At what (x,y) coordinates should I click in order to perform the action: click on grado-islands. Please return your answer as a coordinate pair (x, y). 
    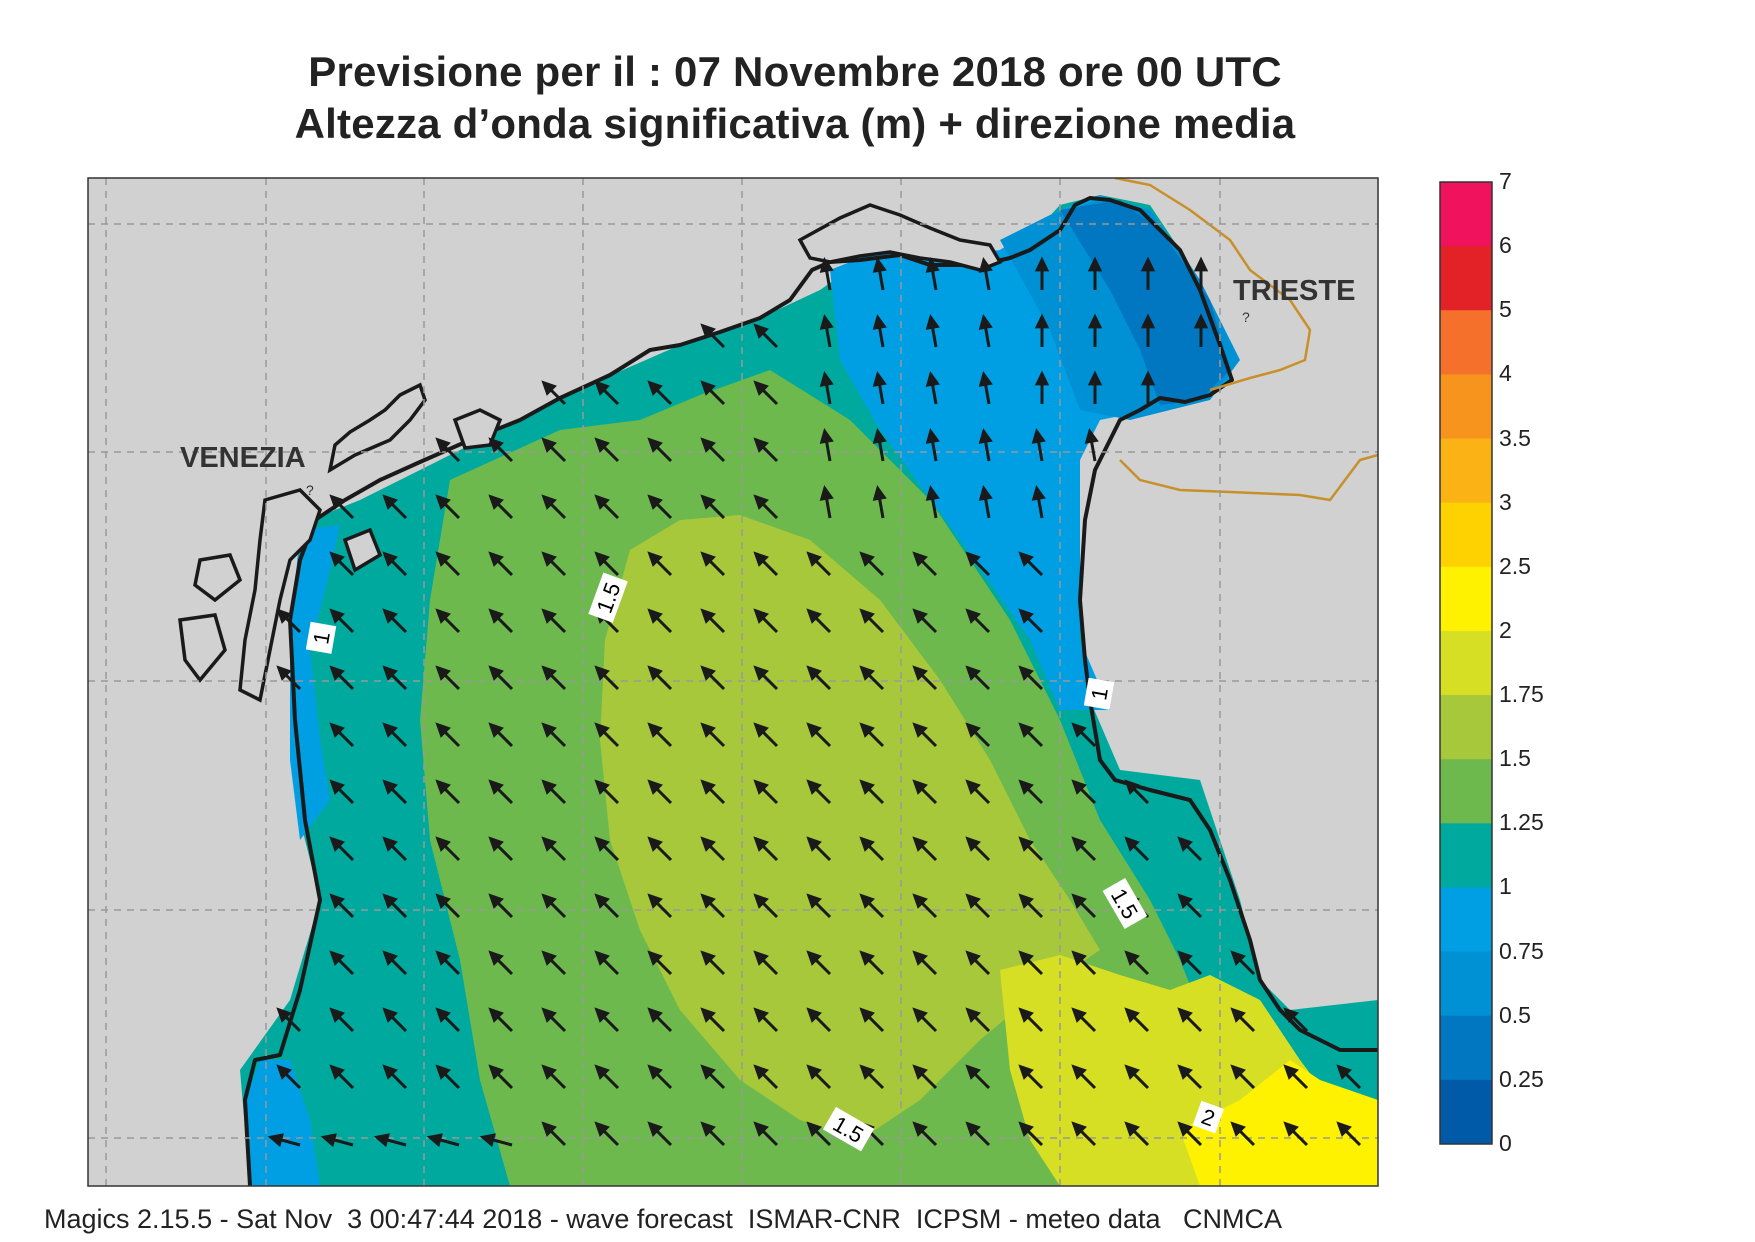
    Looking at the image, I should click on (900, 237).